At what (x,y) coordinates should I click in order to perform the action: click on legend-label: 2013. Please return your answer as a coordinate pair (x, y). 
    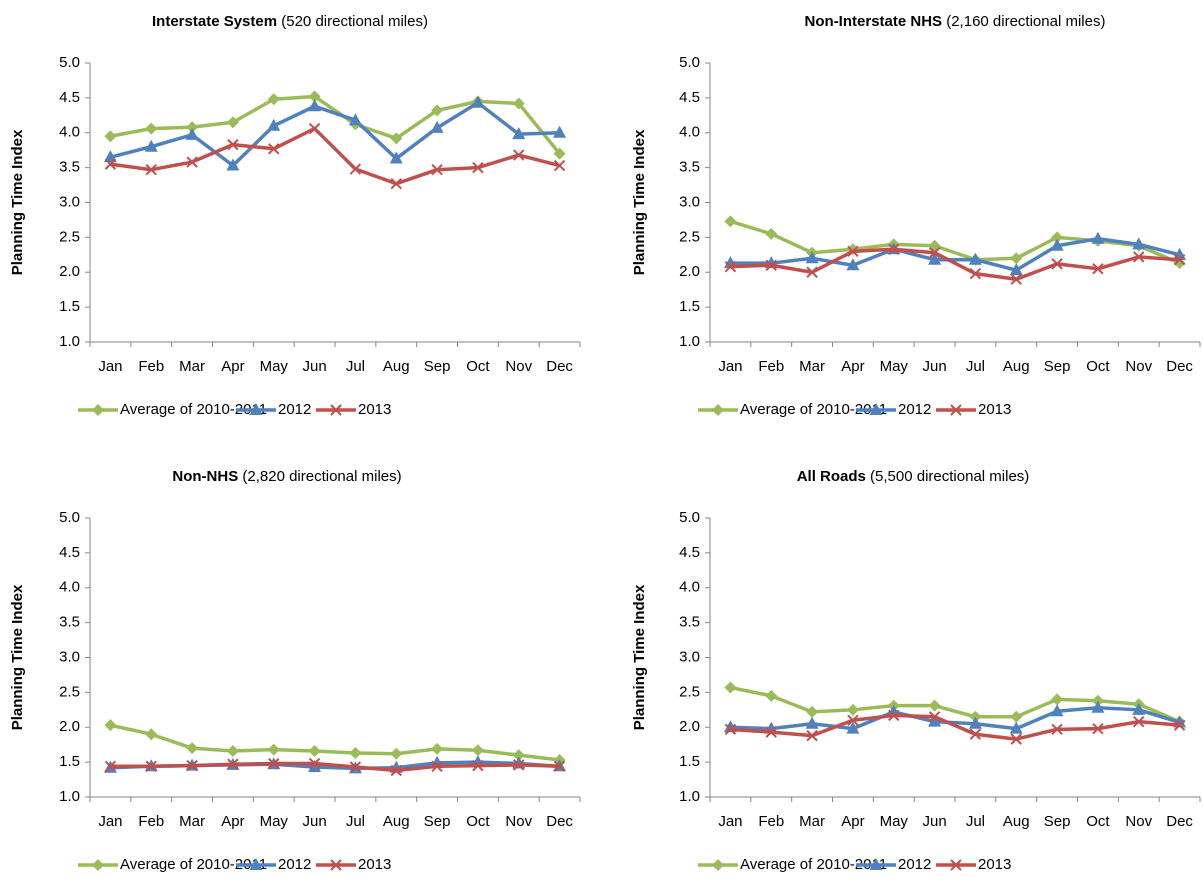
    Looking at the image, I should click on (374, 864).